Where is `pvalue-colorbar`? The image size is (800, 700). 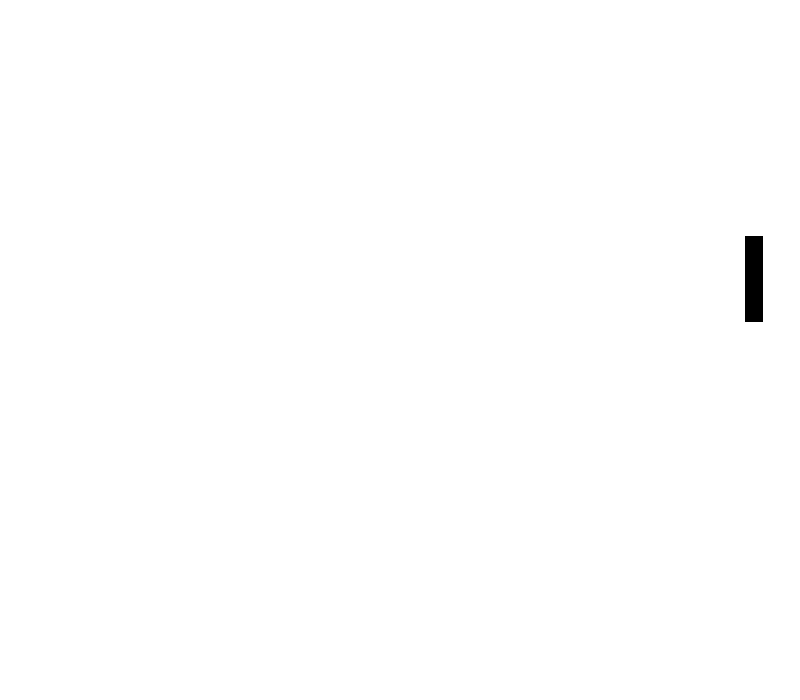
pvalue-colorbar is located at coordinates (754, 279).